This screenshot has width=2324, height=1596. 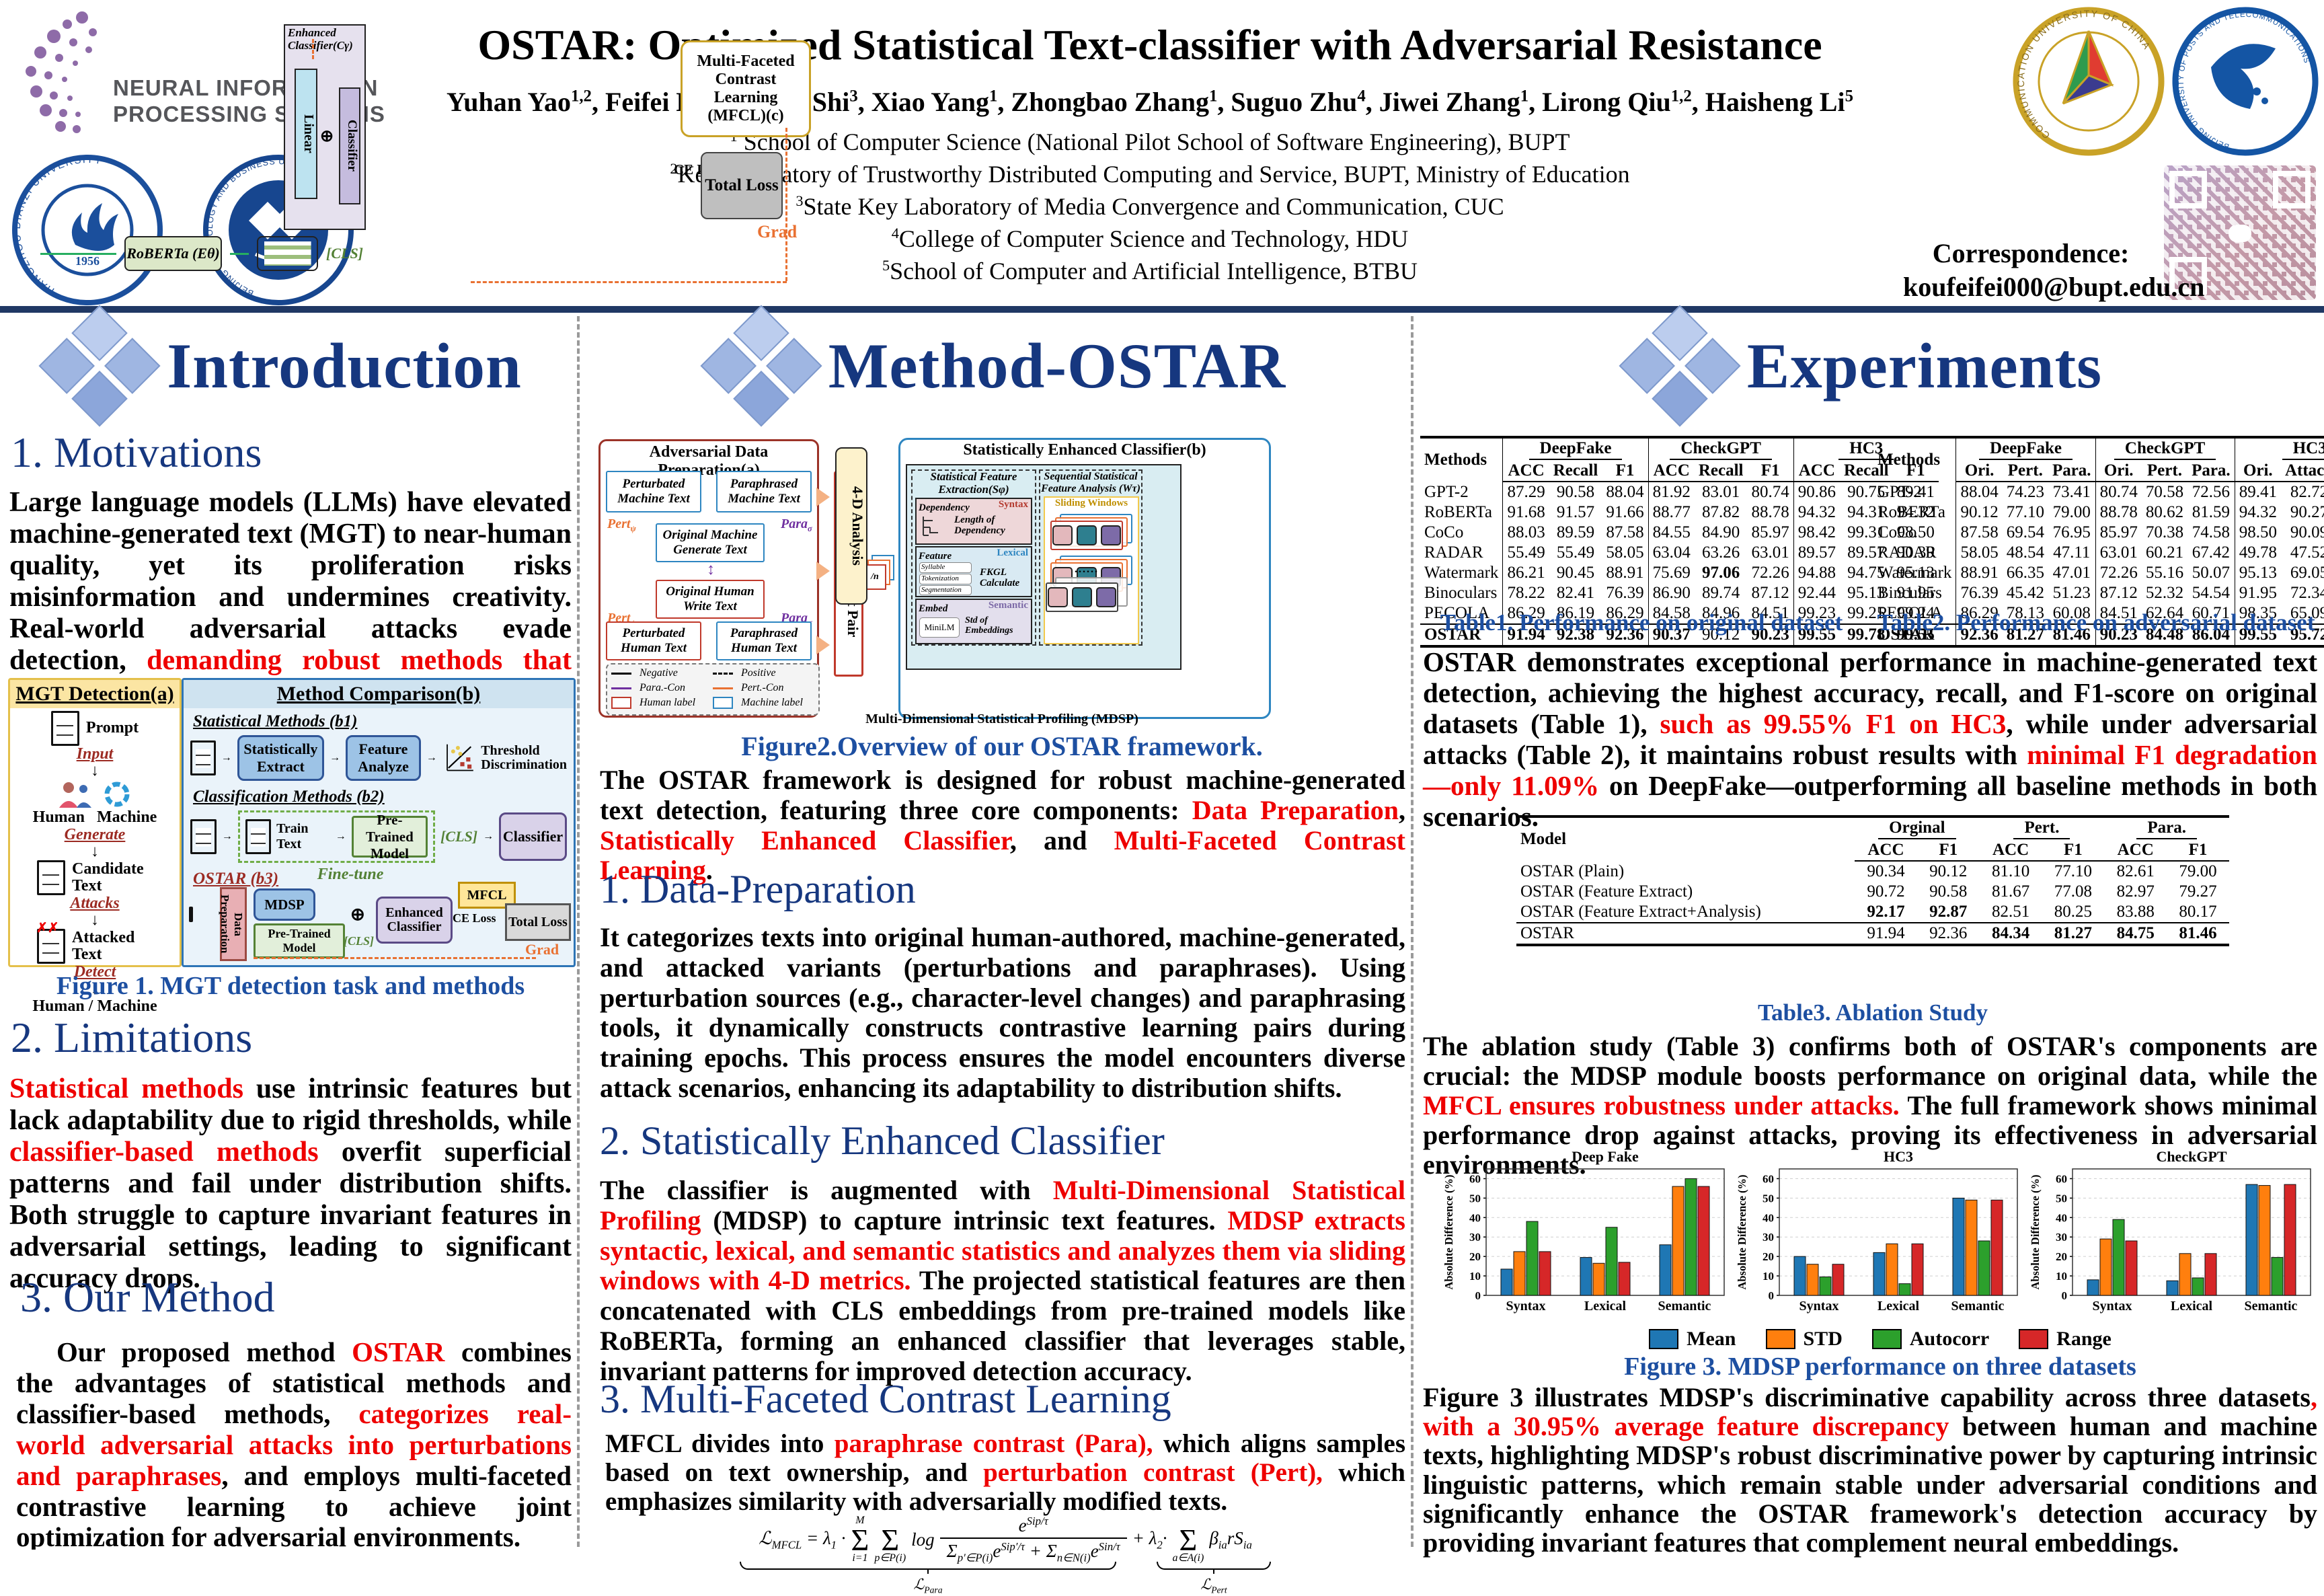 What do you see at coordinates (2257, 614) in the screenshot?
I see `table-value-cell: 98.35` at bounding box center [2257, 614].